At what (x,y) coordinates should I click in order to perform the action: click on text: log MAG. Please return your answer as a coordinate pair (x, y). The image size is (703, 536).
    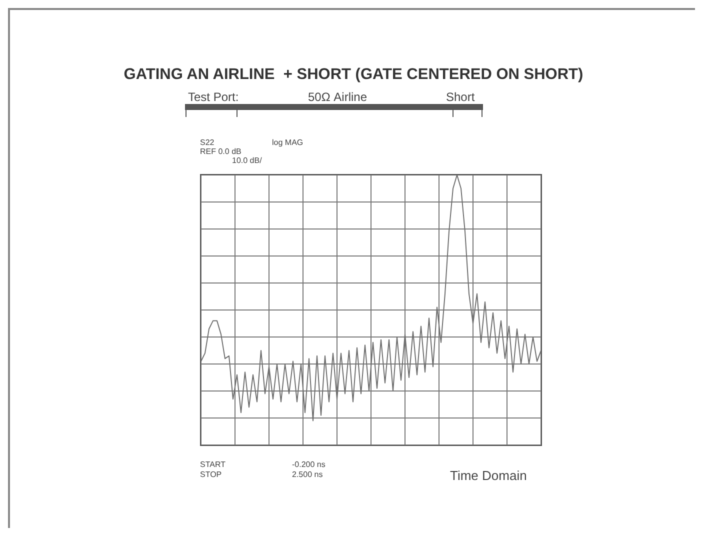
    Looking at the image, I should click on (288, 142).